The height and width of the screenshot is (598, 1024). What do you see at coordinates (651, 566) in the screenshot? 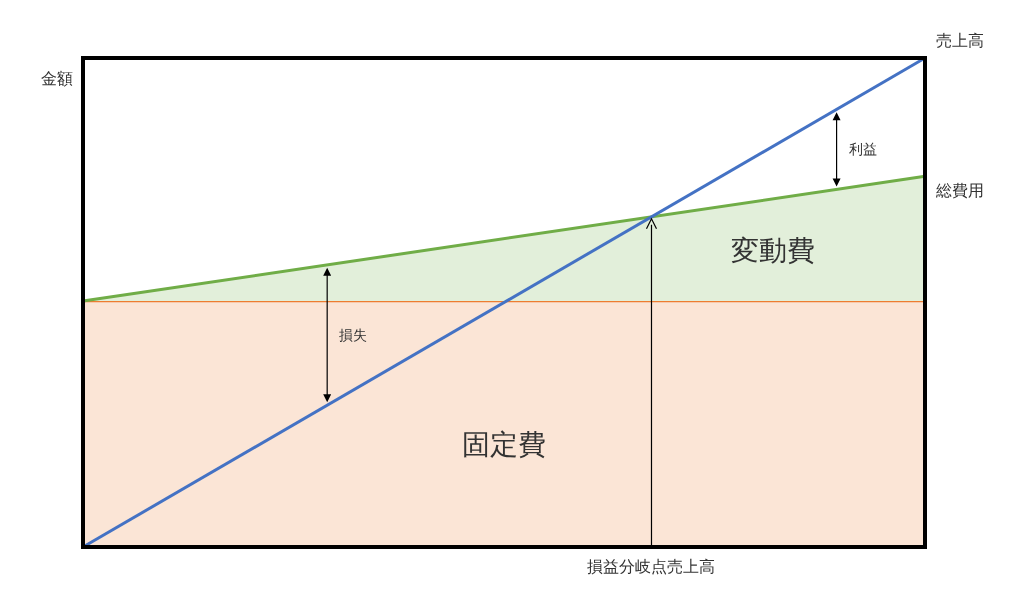
I see `text: 損益分岐点売上高` at bounding box center [651, 566].